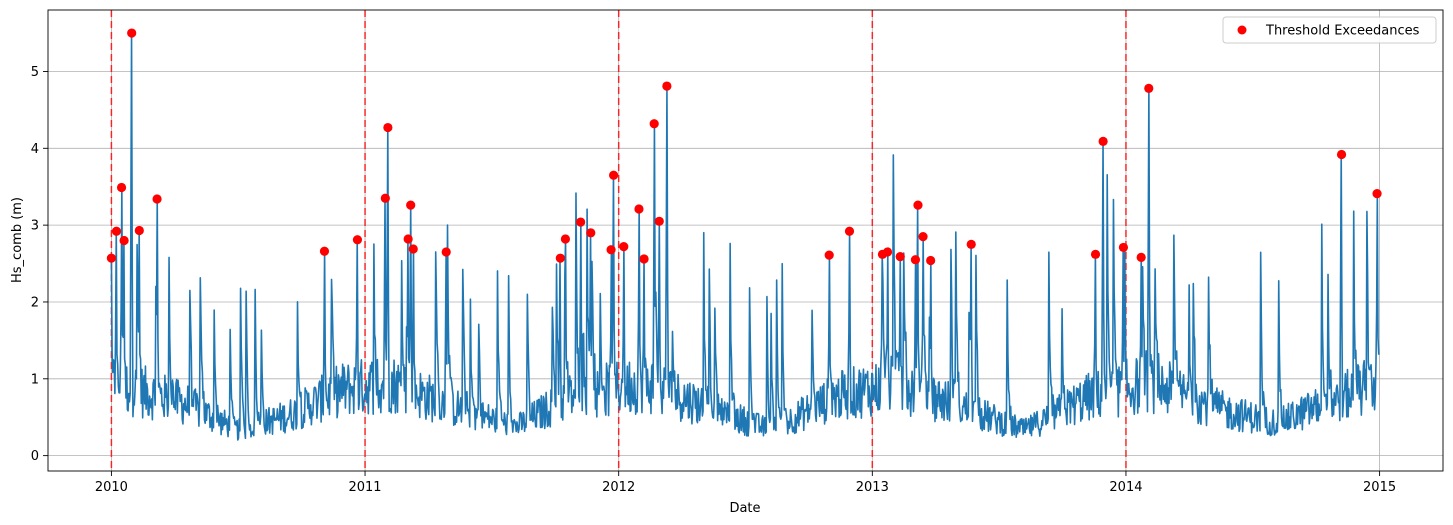  I want to click on x-axis-label: Date, so click(744, 508).